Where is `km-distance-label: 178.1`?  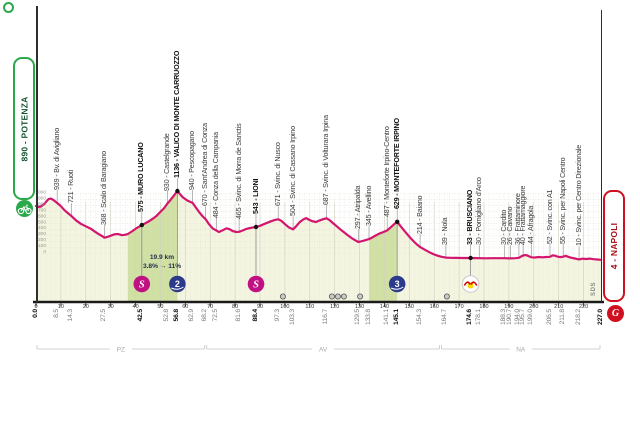
km-distance-label: 178.1 is located at coordinates (478, 317).